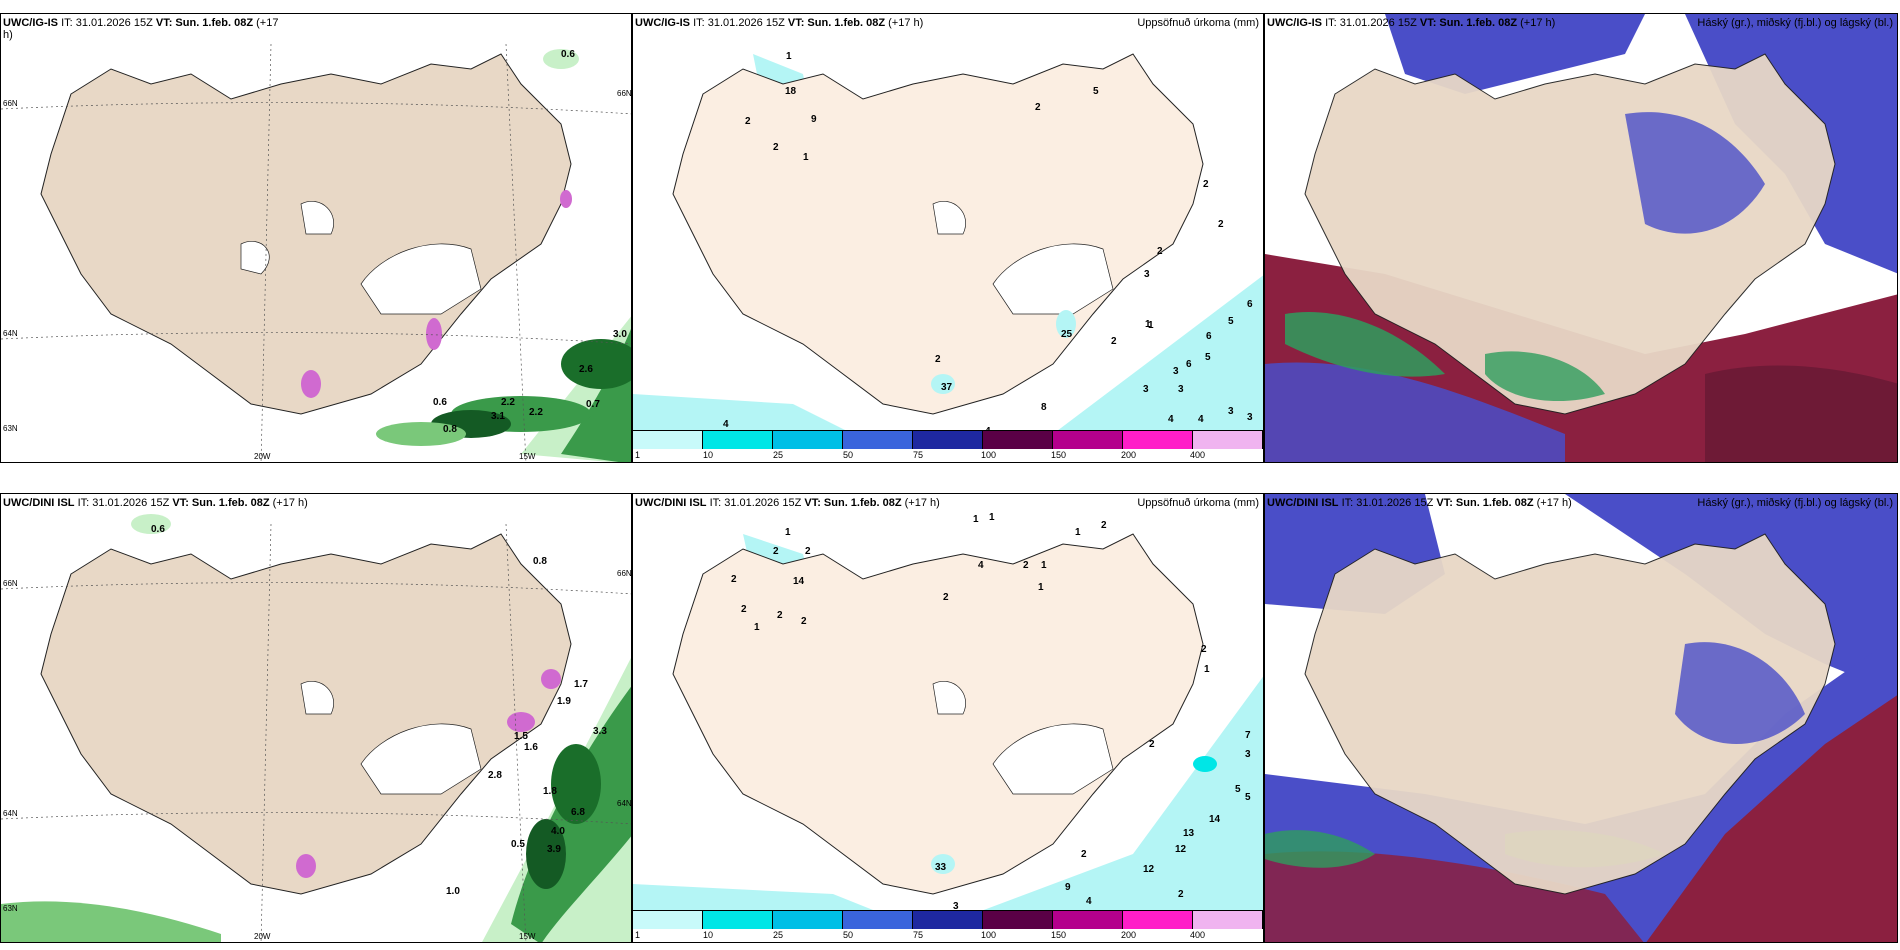 The height and width of the screenshot is (950, 1900). Describe the element at coordinates (558, 831) in the screenshot. I see `contour-label: 4.0` at that location.